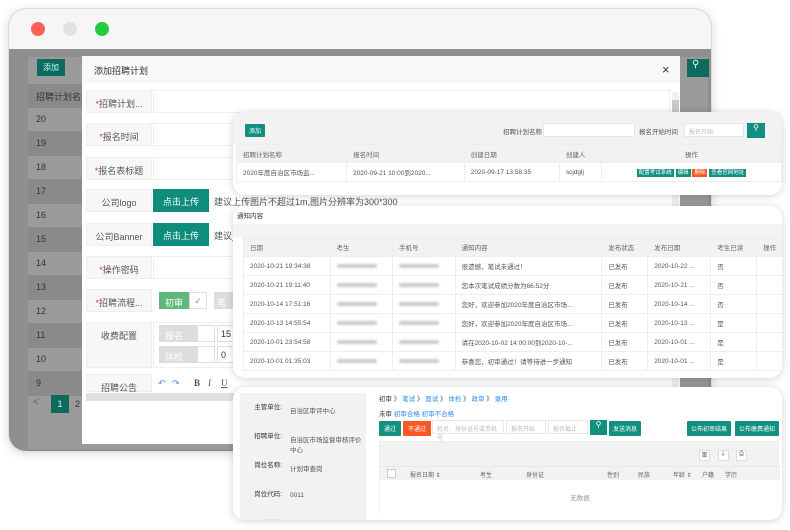 This screenshot has width=790, height=530. What do you see at coordinates (409, 399) in the screenshot?
I see `step-1: 笔试` at bounding box center [409, 399].